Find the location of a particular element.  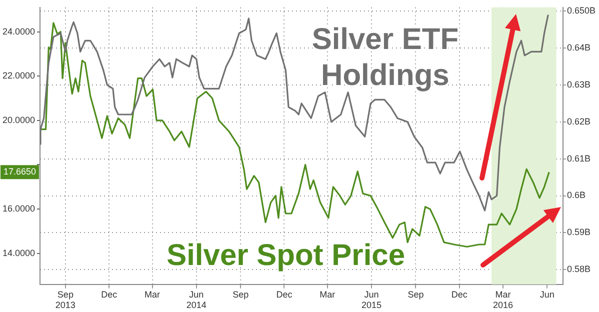

x-tick-label: Jun 2014 is located at coordinates (196, 299).